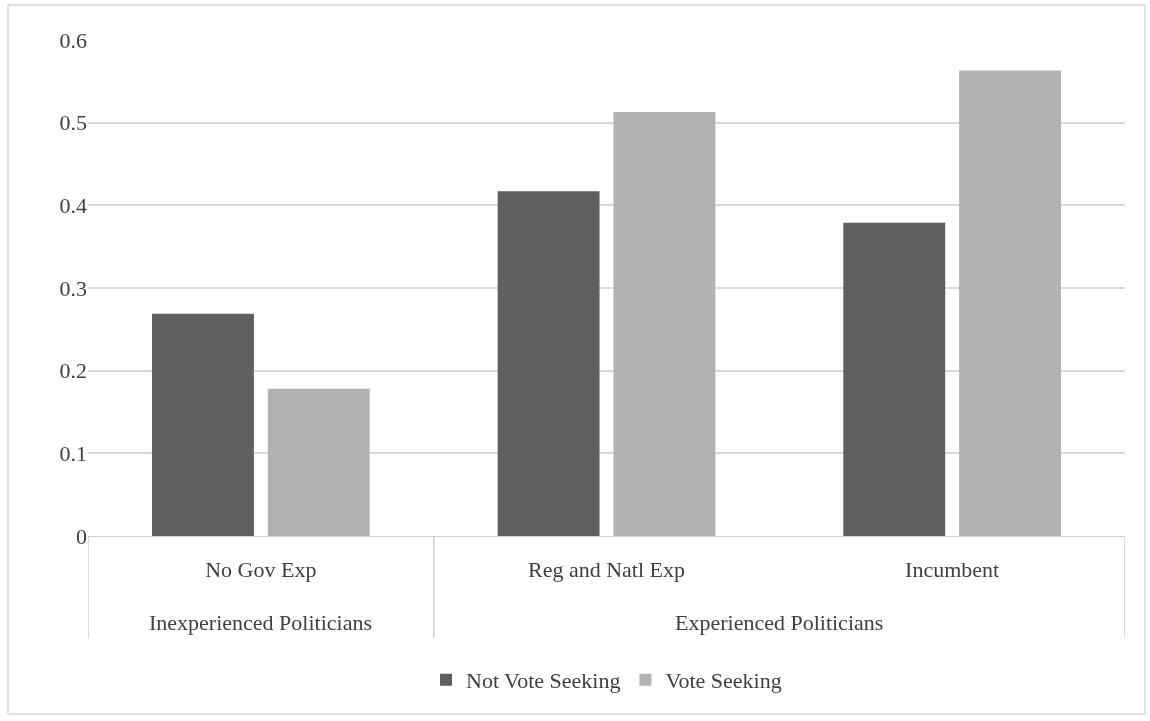 This screenshot has width=1150, height=721. What do you see at coordinates (779, 622) in the screenshot?
I see `text: Experienced Politicians` at bounding box center [779, 622].